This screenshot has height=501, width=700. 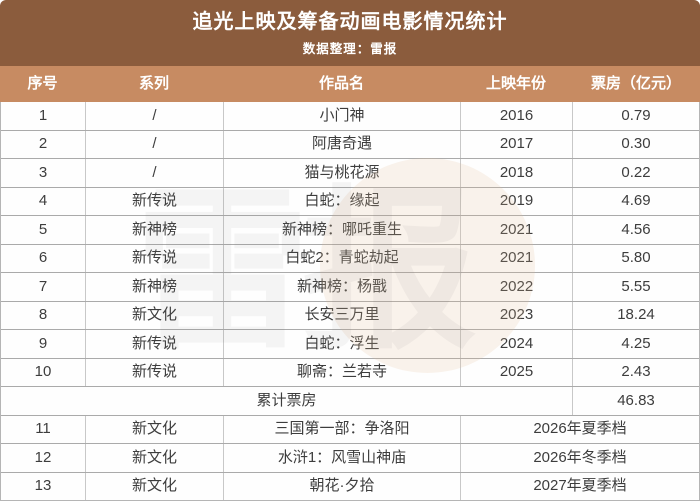 What do you see at coordinates (580, 428) in the screenshot?
I see `cell-release-schedule: 2026年夏季档` at bounding box center [580, 428].